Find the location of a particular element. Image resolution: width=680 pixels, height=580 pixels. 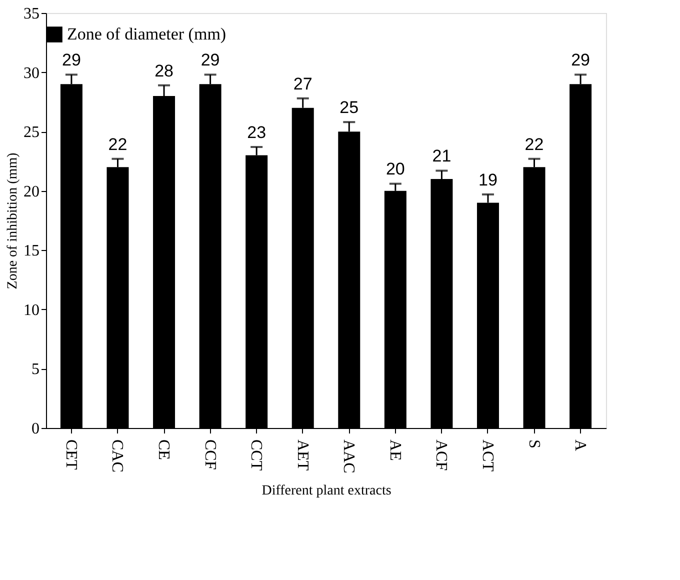

y-tick-label: 20 is located at coordinates (32, 191).